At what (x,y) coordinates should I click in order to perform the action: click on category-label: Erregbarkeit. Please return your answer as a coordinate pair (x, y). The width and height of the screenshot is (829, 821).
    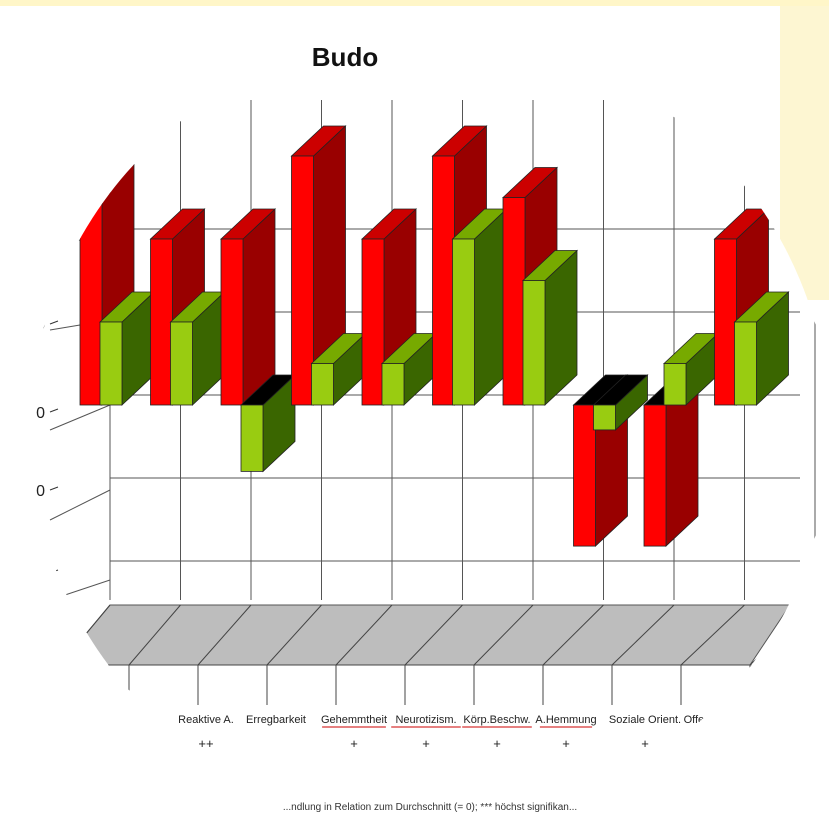
    Looking at the image, I should click on (276, 720).